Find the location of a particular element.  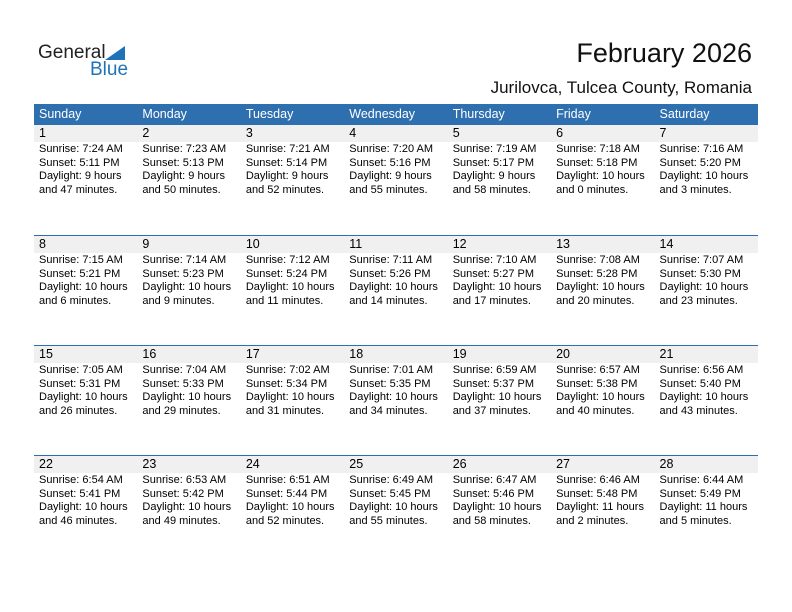

day-number: 7 is located at coordinates (663, 133).